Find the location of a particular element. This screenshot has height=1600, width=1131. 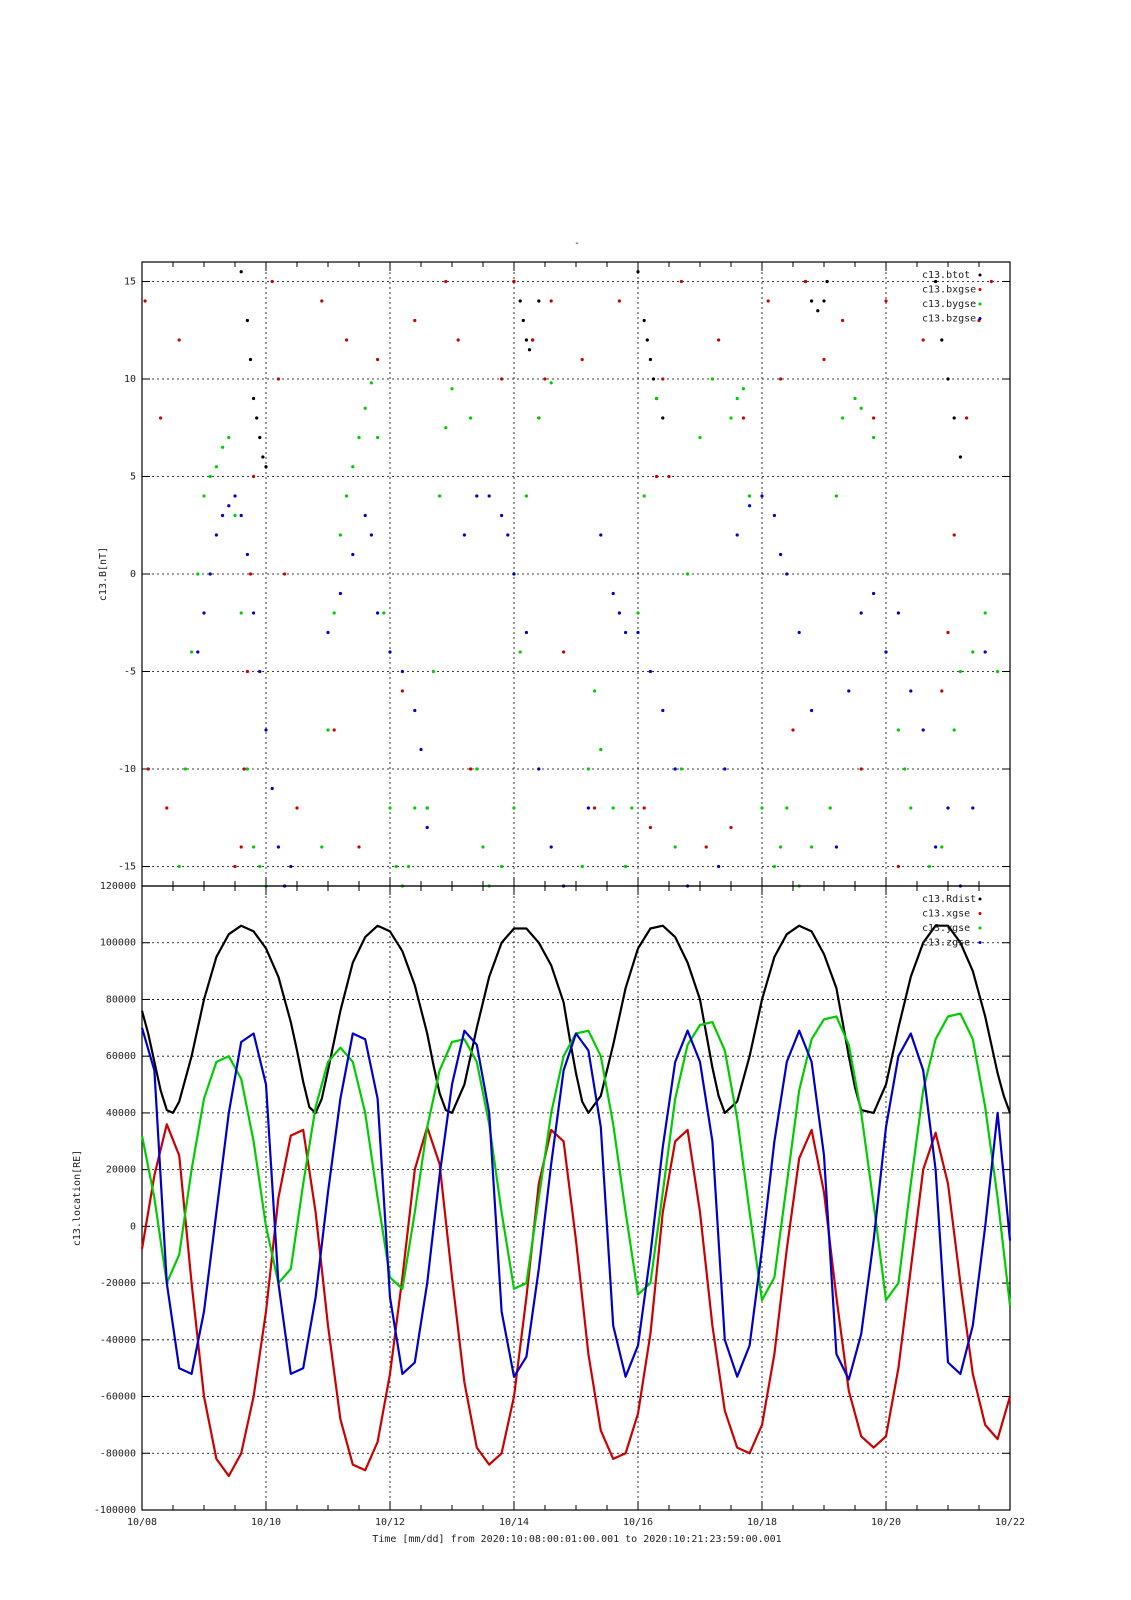

y-tick-label: -40000 is located at coordinates (118, 1340).